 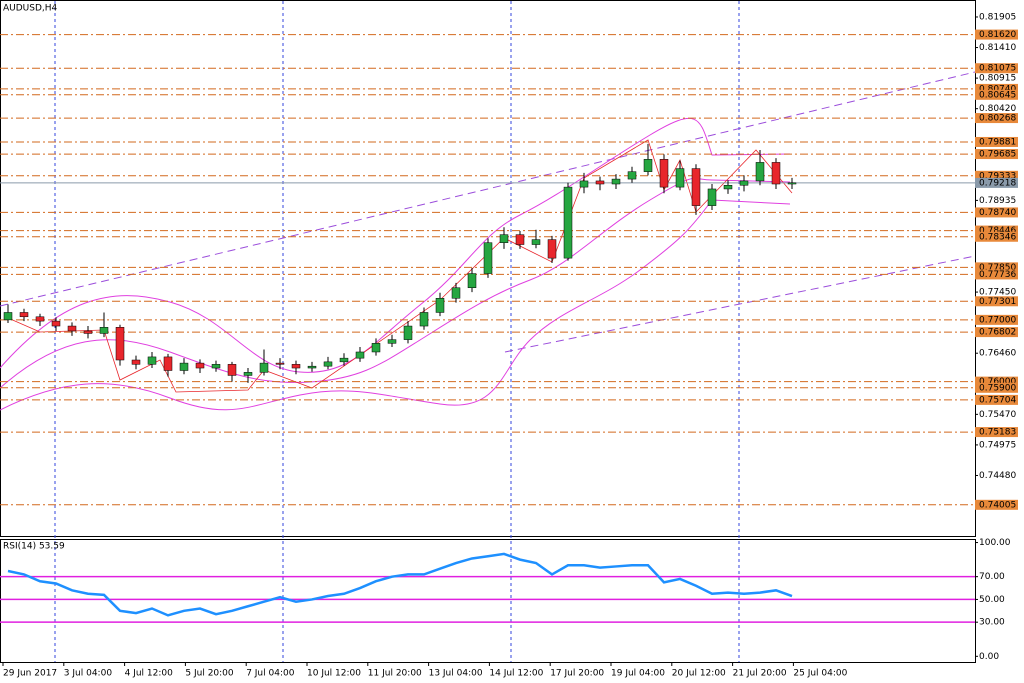 I want to click on x-tick-label: 4 Jul 12:00, so click(x=149, y=674).